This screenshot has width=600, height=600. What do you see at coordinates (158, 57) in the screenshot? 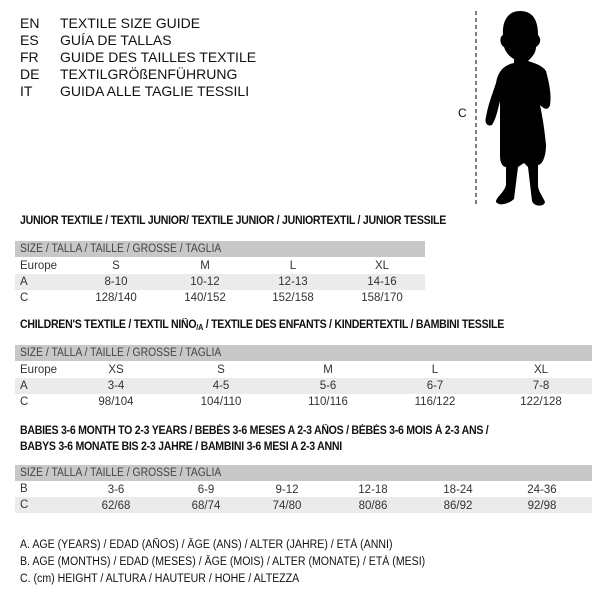
I see `lang-title: GUIDE DES TAILLES TEXTILE` at bounding box center [158, 57].